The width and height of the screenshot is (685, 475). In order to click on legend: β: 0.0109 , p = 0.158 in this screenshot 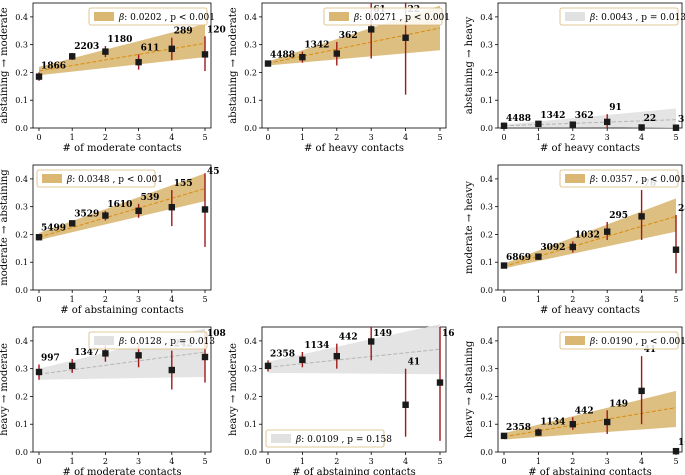, I will do `click(328, 438)`.